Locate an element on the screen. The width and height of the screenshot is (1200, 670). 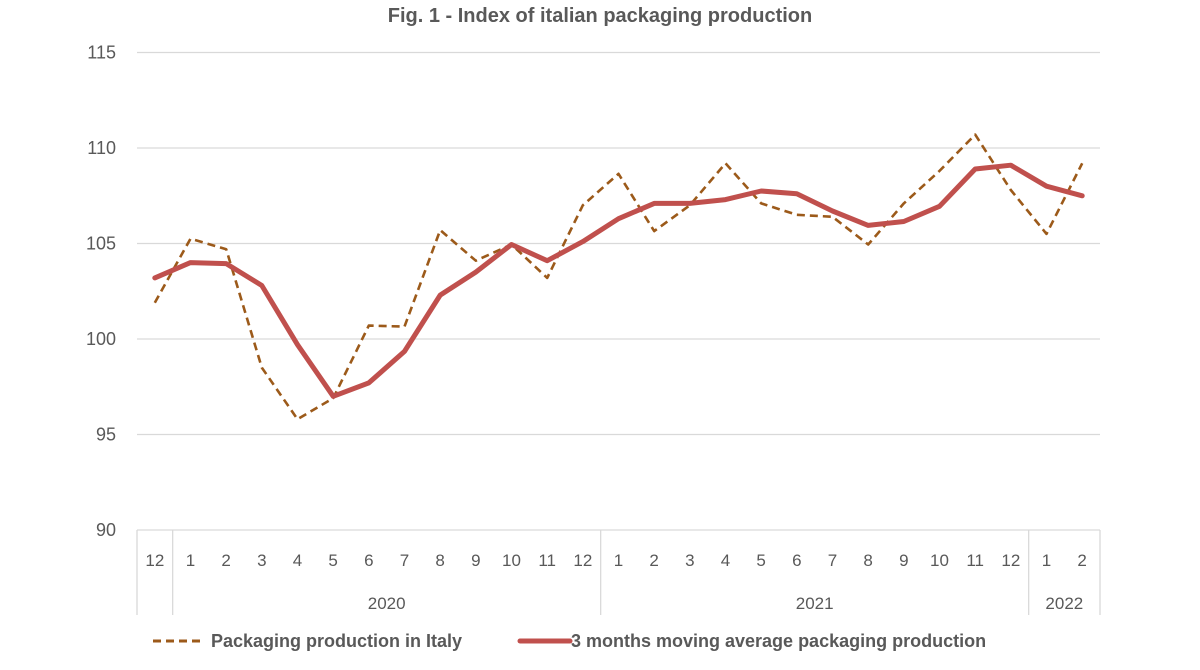
y-tick-label: 100 is located at coordinates (101, 339).